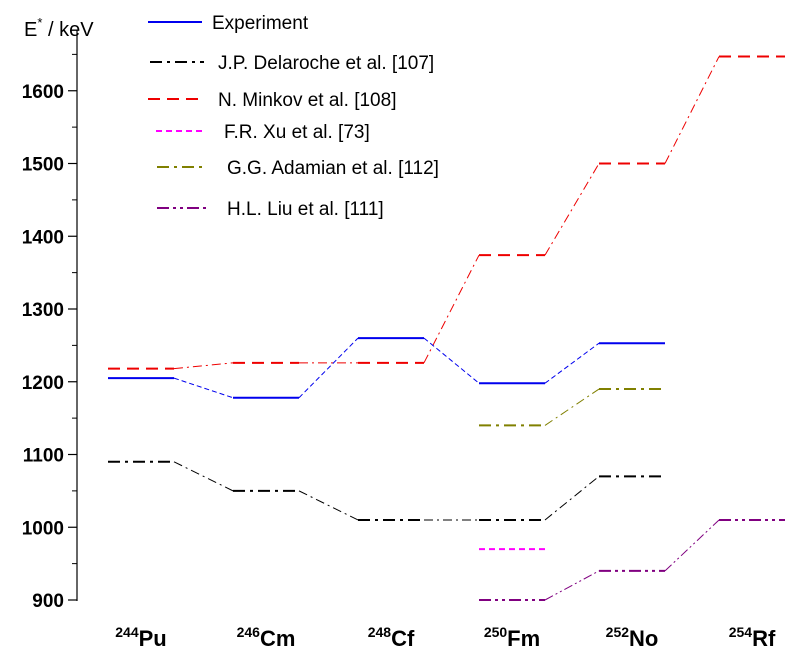 This screenshot has width=799, height=656. Describe the element at coordinates (43, 237) in the screenshot. I see `y-tick-label: 1400` at that location.